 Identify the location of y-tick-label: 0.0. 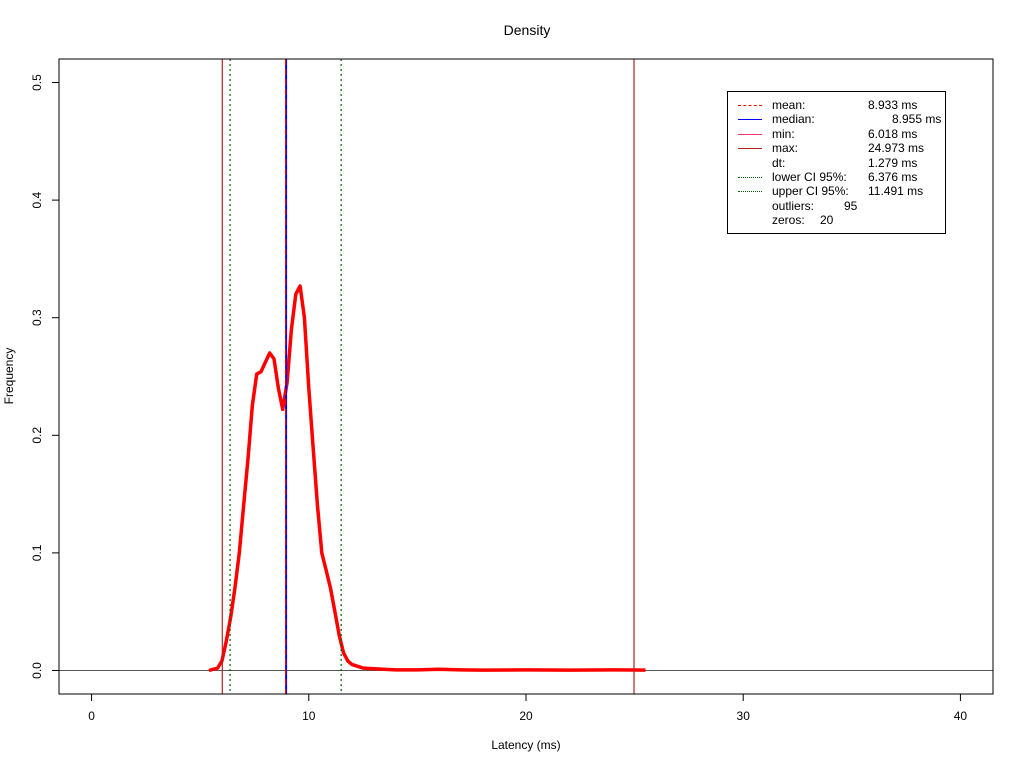
(37, 670).